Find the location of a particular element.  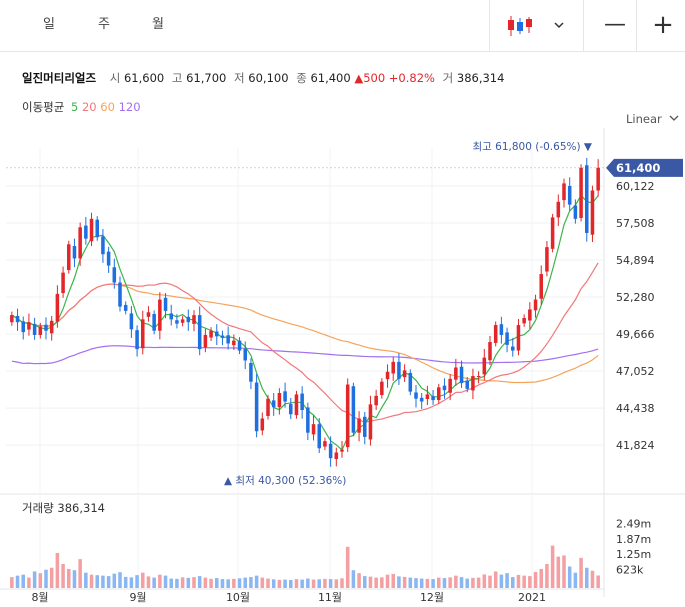

ma60-line is located at coordinates (305, 333).